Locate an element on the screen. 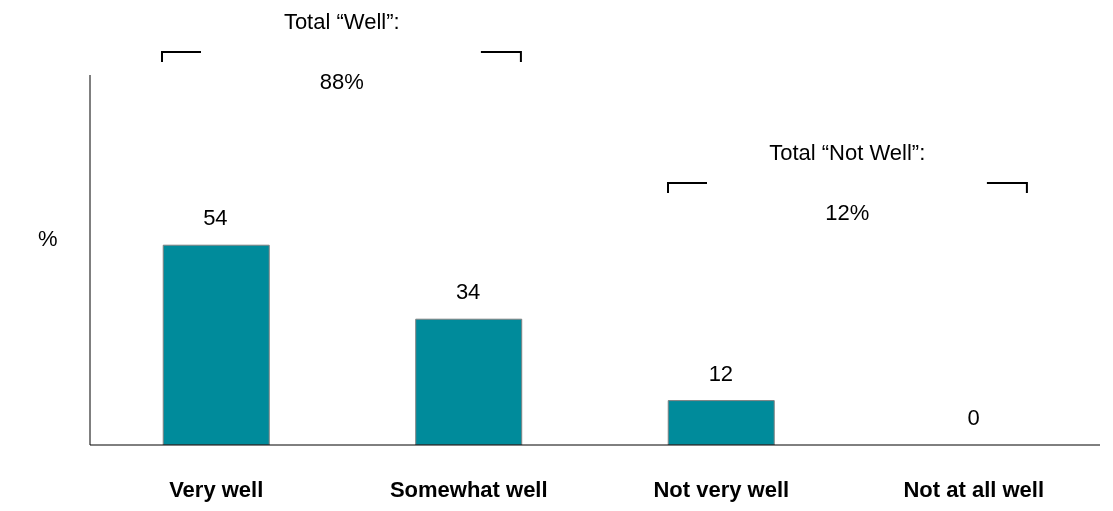 This screenshot has width=1113, height=511. data-label: 12 is located at coordinates (721, 373).